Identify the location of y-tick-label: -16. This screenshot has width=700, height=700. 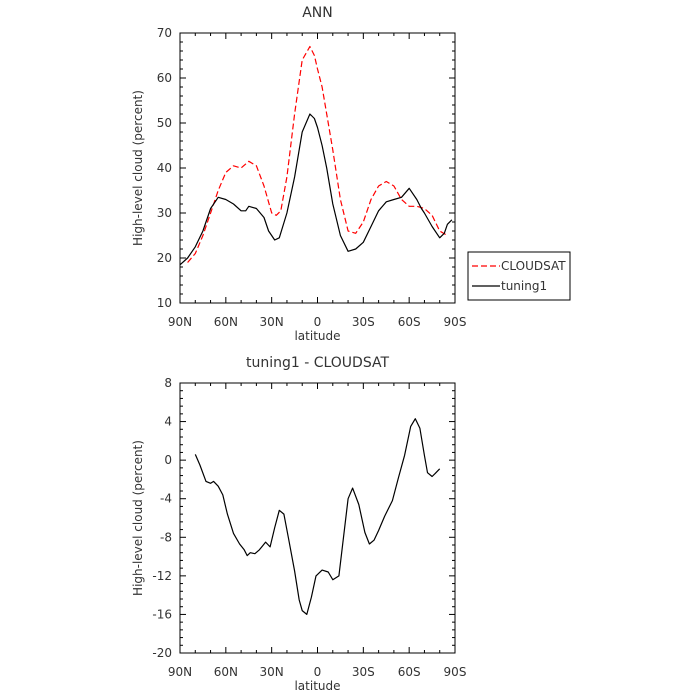
(162, 614).